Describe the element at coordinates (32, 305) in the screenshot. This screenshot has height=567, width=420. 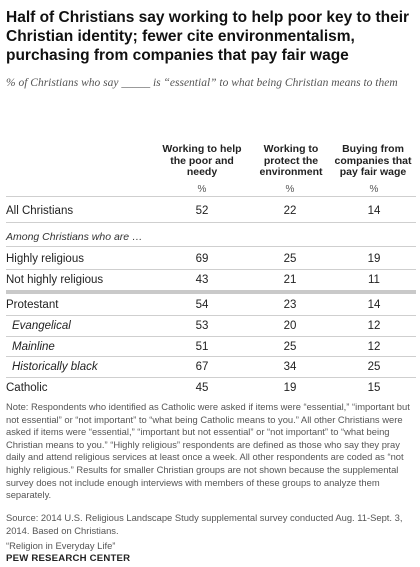
I see `row-label: Protestant` at that location.